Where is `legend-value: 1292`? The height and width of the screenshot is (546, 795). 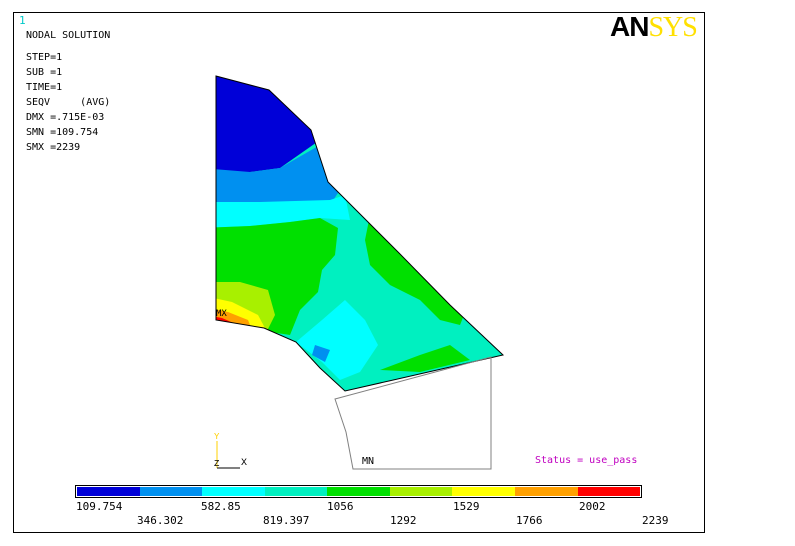 legend-value: 1292 is located at coordinates (403, 520).